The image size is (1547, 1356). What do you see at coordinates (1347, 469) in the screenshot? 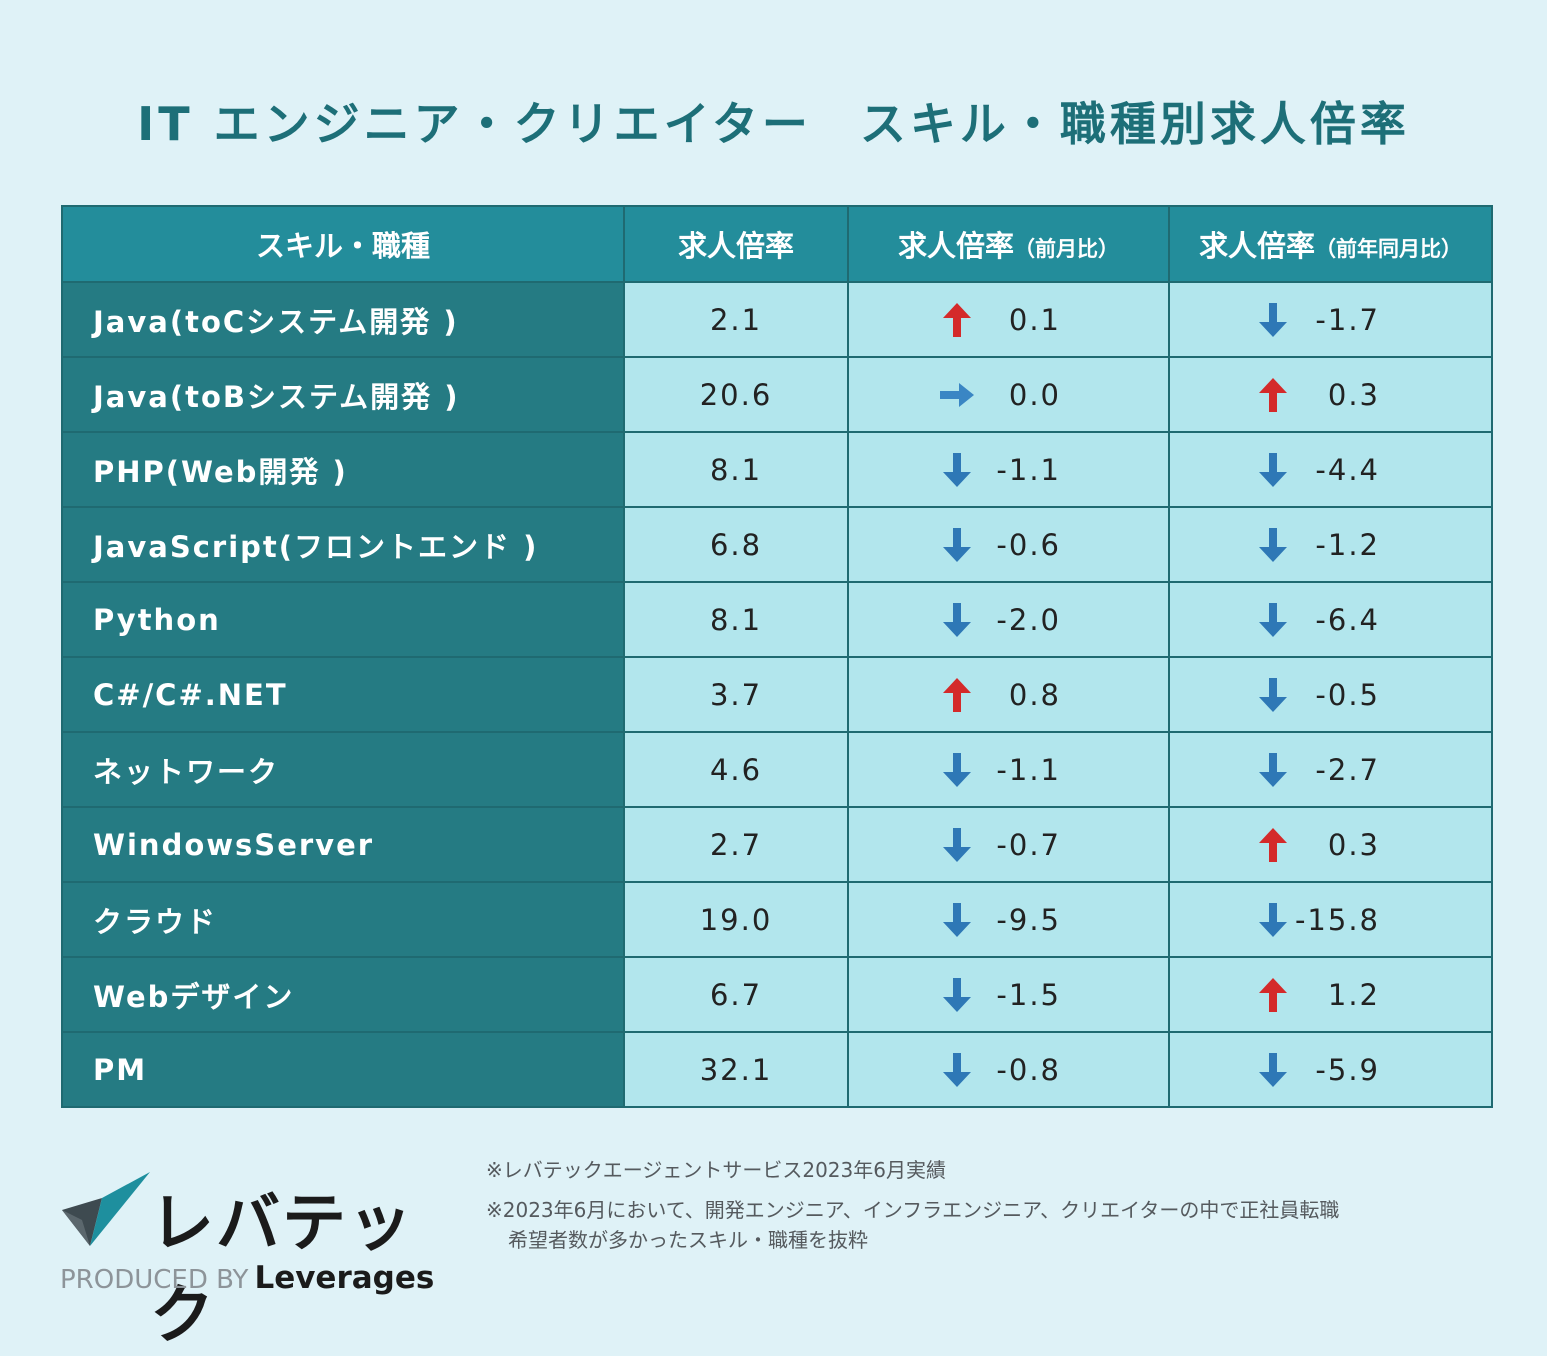
I see `yoy-change-cell-value: -4.4` at bounding box center [1347, 469].